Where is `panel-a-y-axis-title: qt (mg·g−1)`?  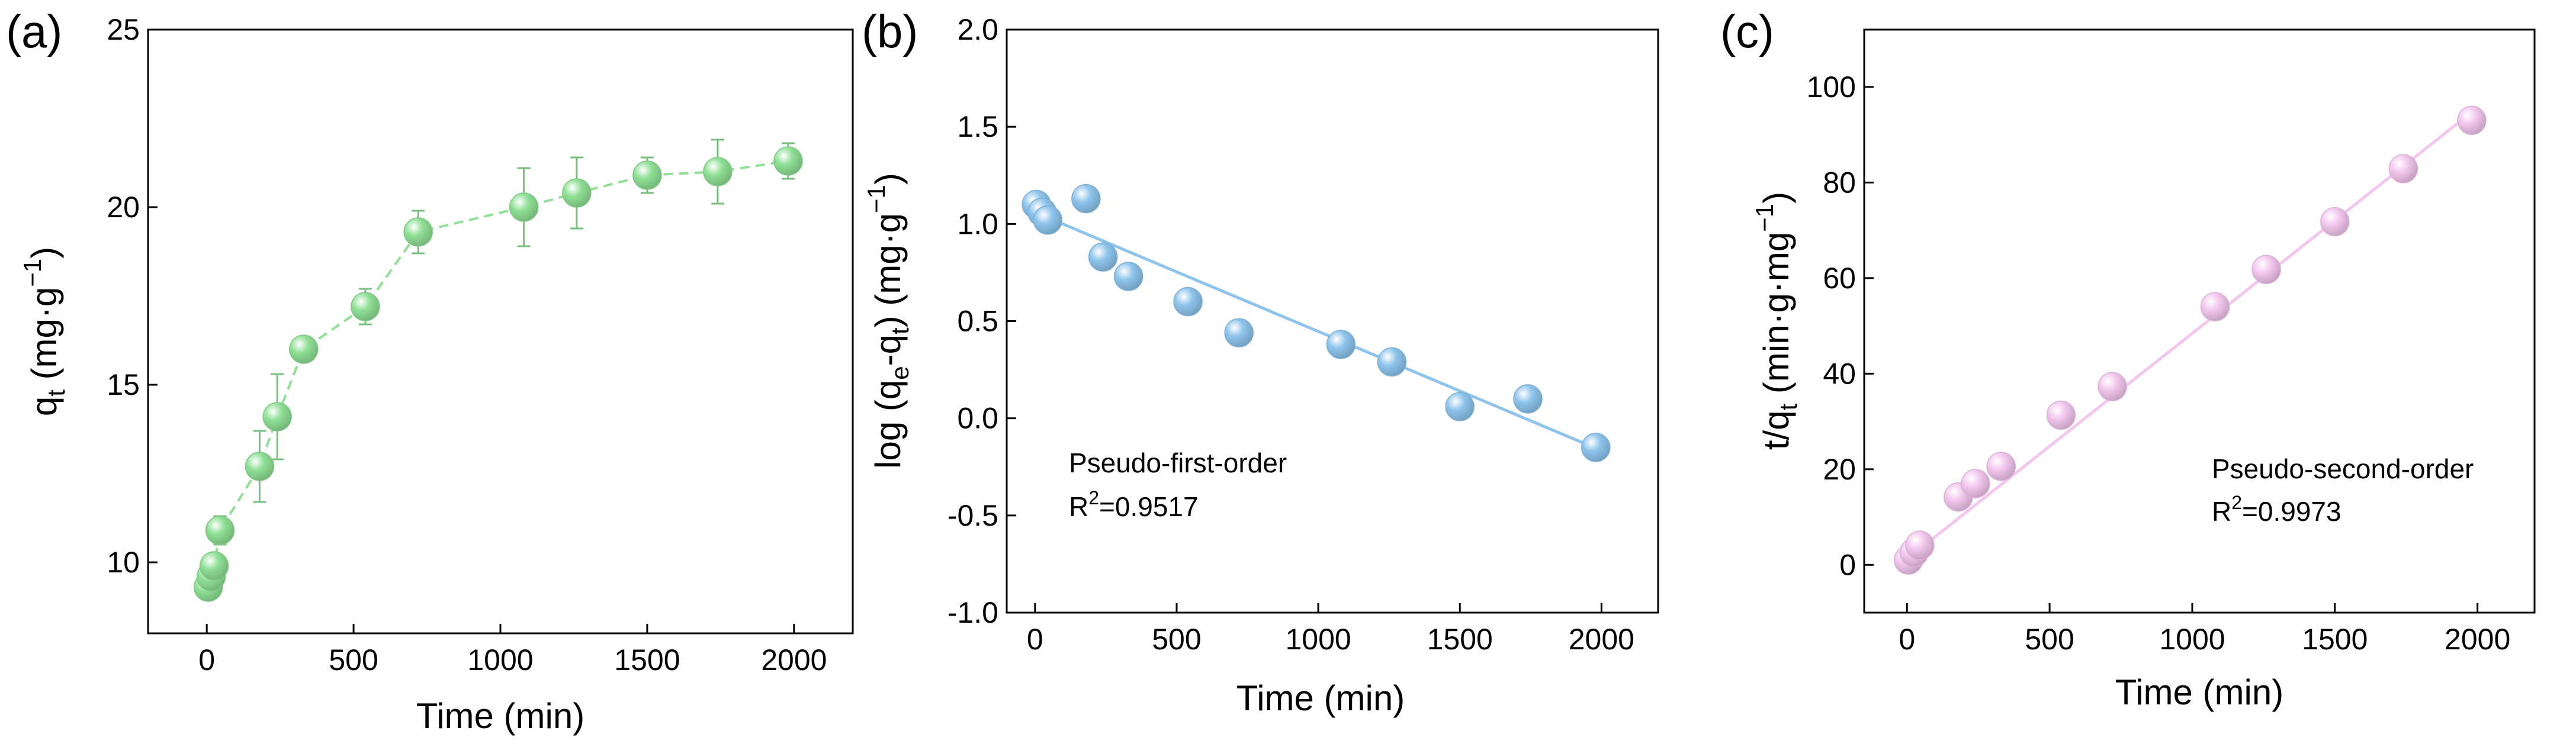 panel-a-y-axis-title: qt (mg·g−1) is located at coordinates (44, 332).